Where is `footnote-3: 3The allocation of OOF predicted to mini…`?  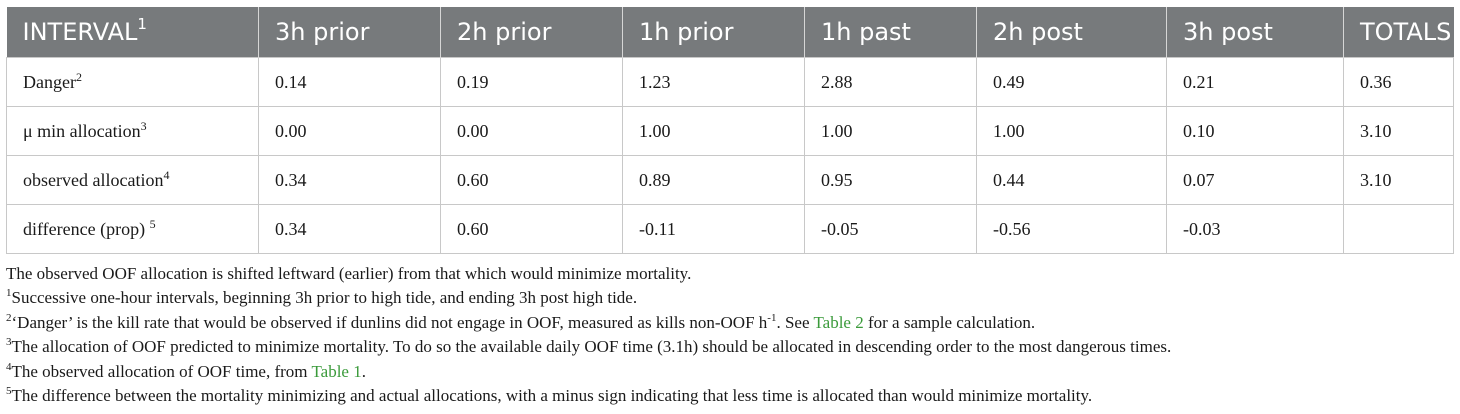 footnote-3: 3The allocation of OOF predicted to mini… is located at coordinates (729, 347).